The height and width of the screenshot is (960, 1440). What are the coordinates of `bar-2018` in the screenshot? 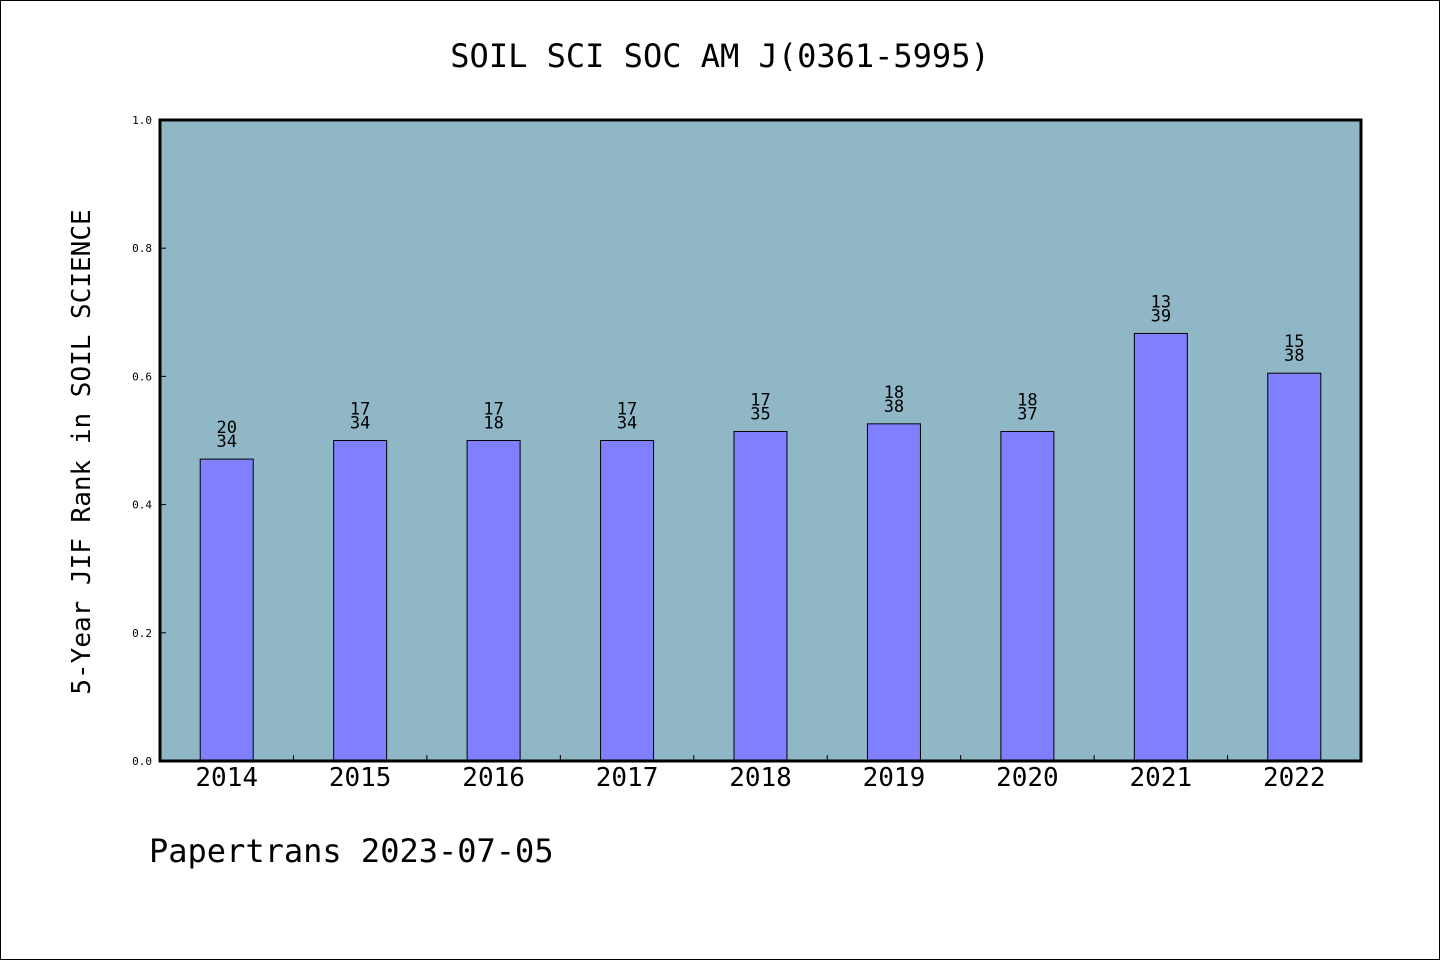 It's located at (760, 596).